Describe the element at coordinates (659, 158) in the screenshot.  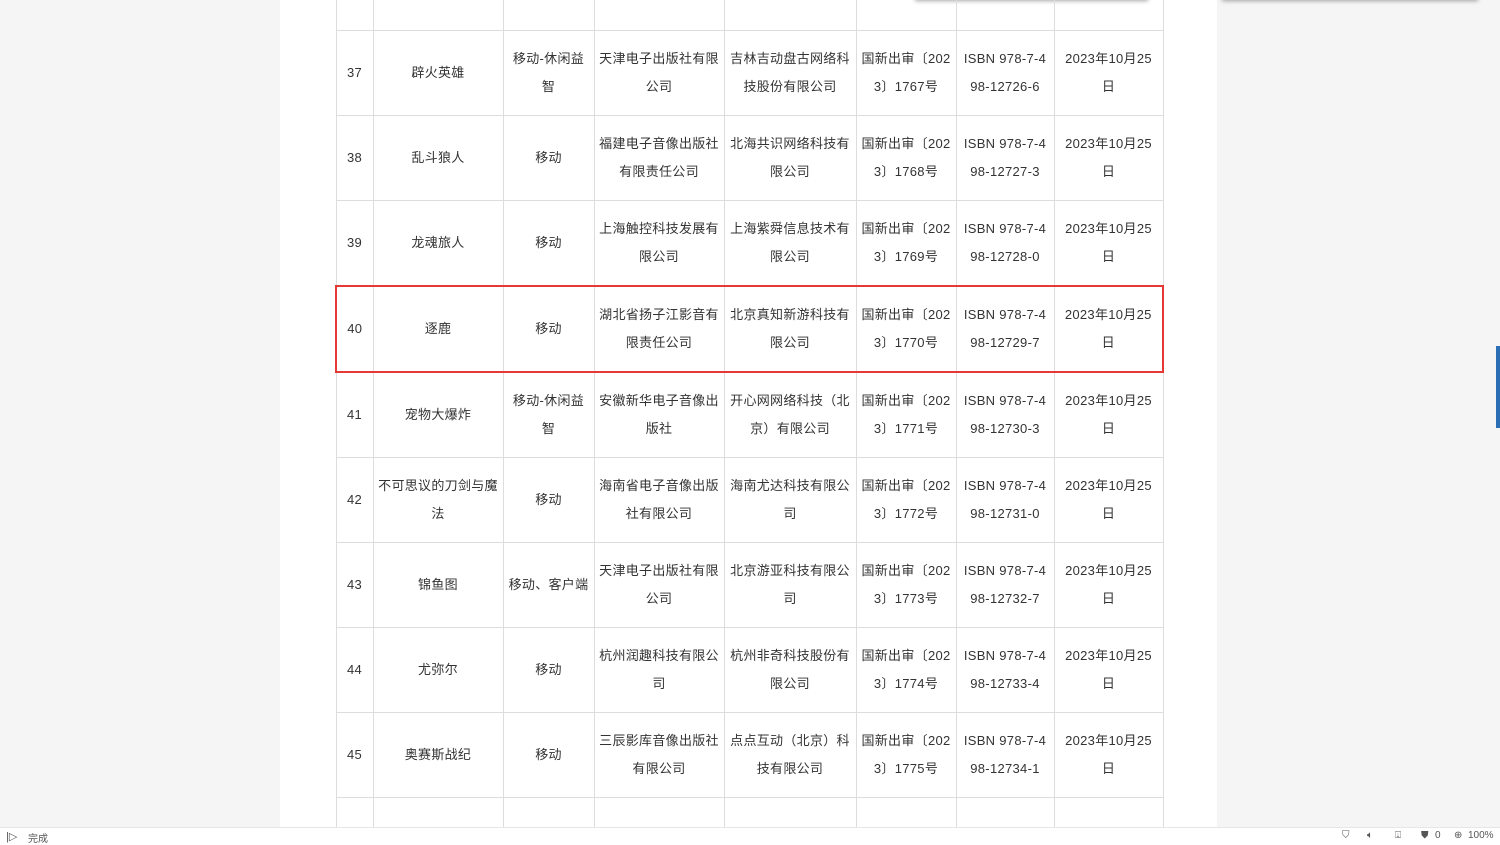
I see `cell-publisher: 福建电子音像出版社有限责任公司` at that location.